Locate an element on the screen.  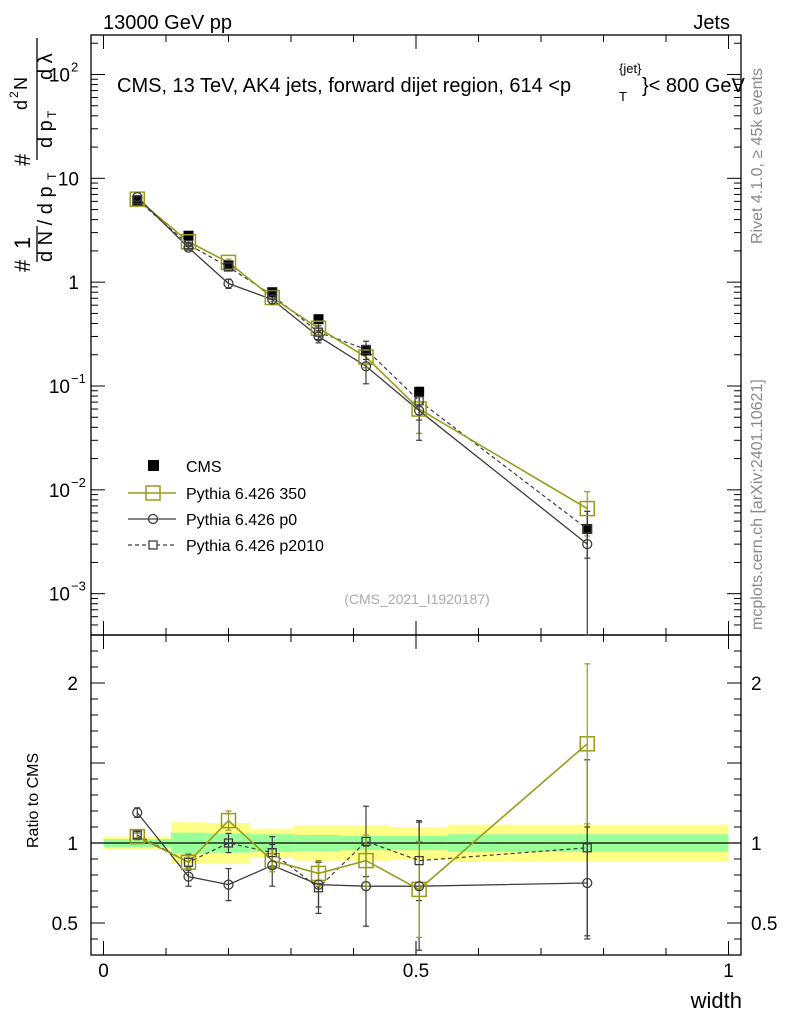
y-tick-label: 10 −2 is located at coordinates (67, 488).